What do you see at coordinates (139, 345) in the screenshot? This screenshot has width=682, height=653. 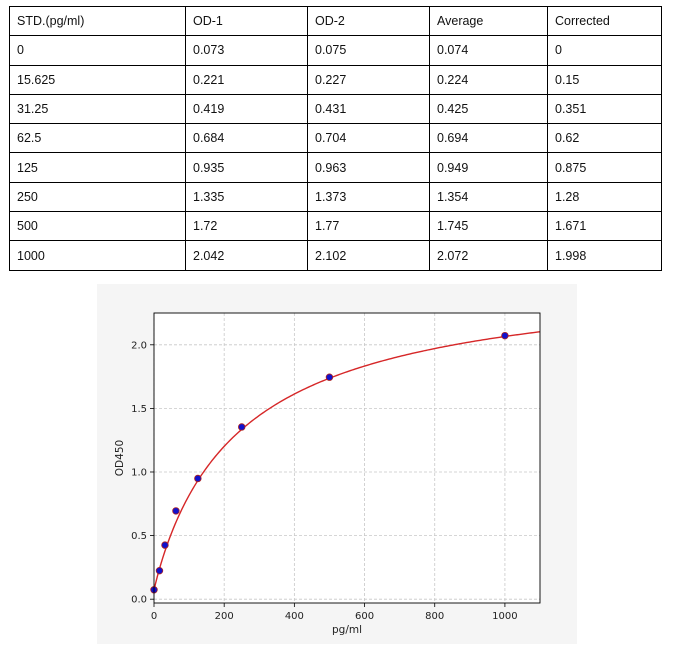 I see `y-tick-label: 2.0` at bounding box center [139, 345].